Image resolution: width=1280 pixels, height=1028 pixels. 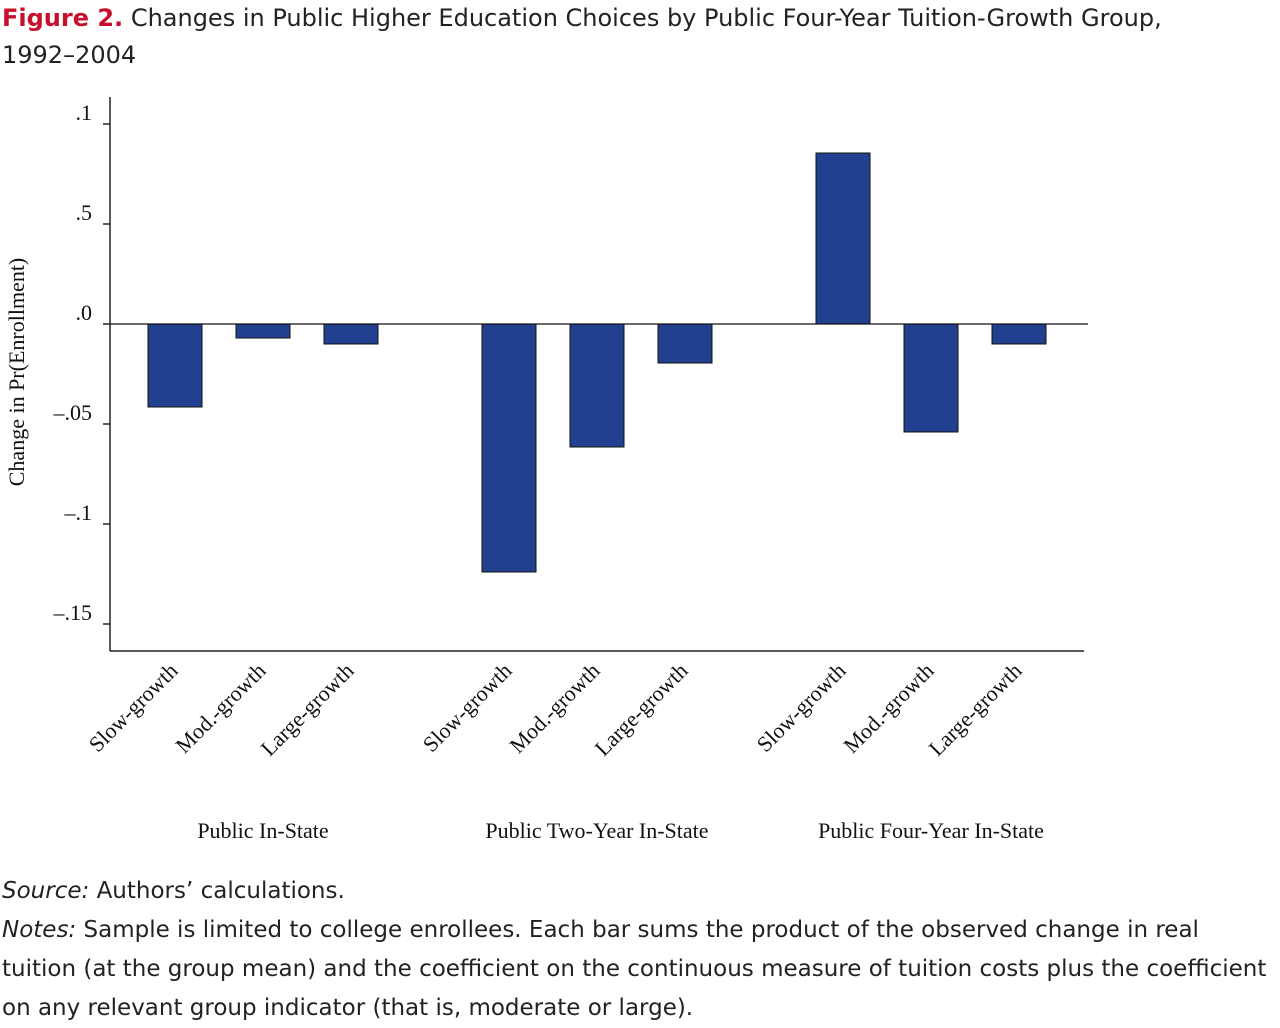 What do you see at coordinates (84, 312) in the screenshot?
I see `y-tick-label: .0` at bounding box center [84, 312].